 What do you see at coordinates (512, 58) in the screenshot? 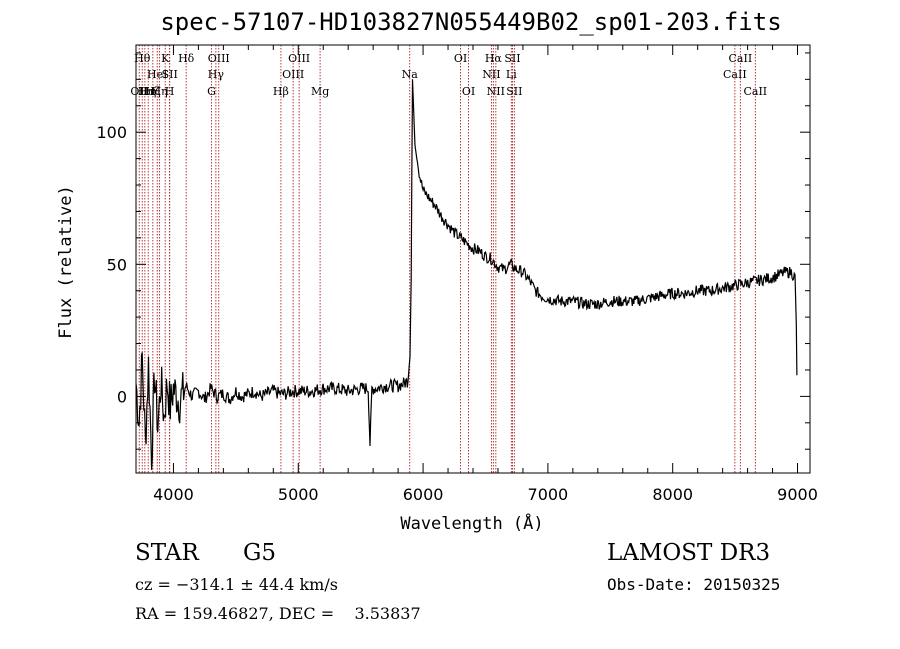
I see `marker-label-25: SII` at bounding box center [512, 58].